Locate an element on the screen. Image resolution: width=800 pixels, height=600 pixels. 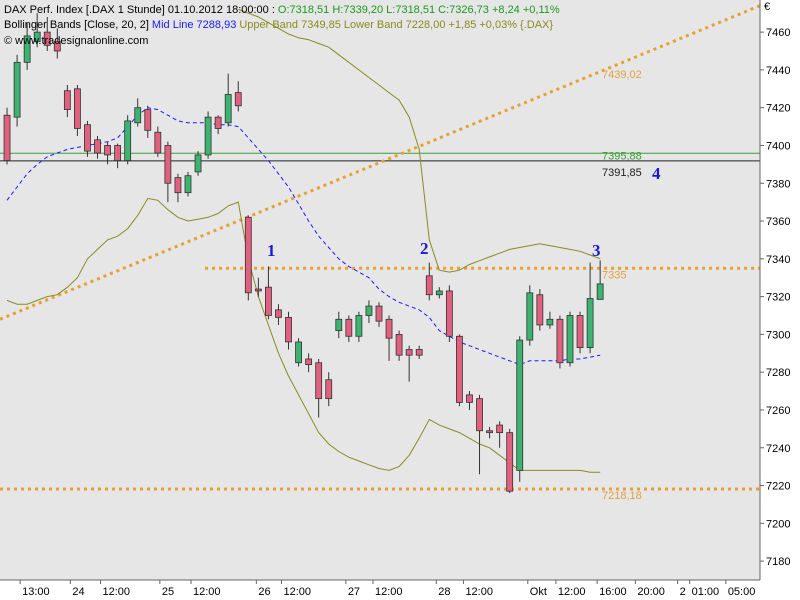
currency: € is located at coordinates (767, 7).